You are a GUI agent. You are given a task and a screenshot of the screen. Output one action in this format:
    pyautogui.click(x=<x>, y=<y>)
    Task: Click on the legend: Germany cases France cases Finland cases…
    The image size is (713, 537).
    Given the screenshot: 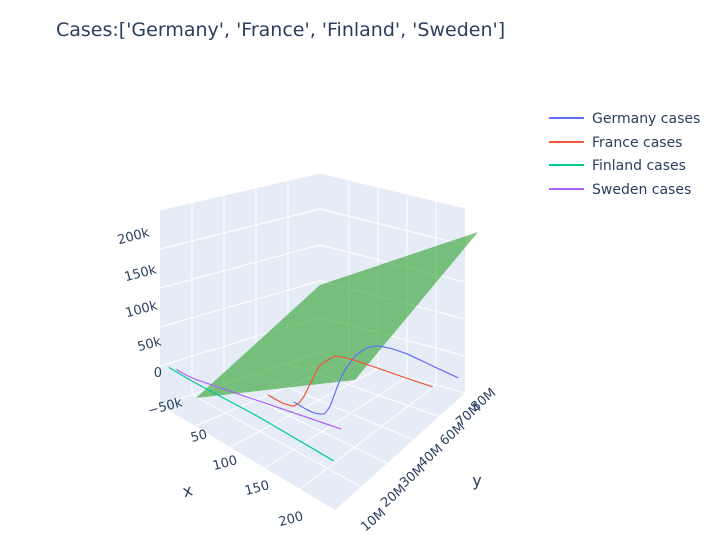 What is the action you would take?
    pyautogui.click(x=624, y=154)
    